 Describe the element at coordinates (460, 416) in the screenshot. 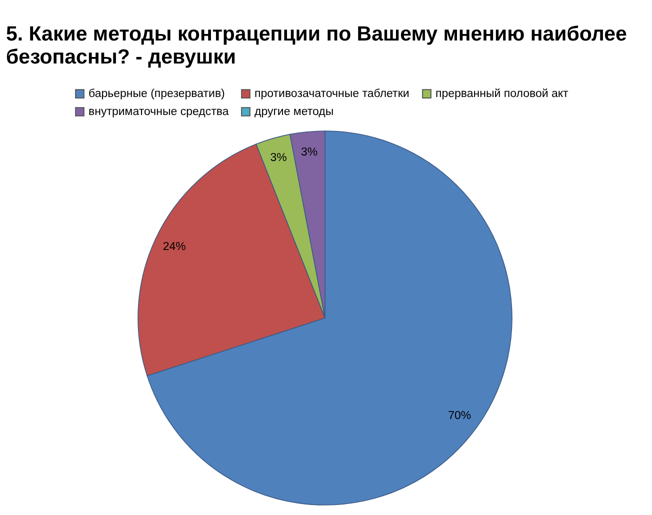

I see `data-label: 70%` at that location.